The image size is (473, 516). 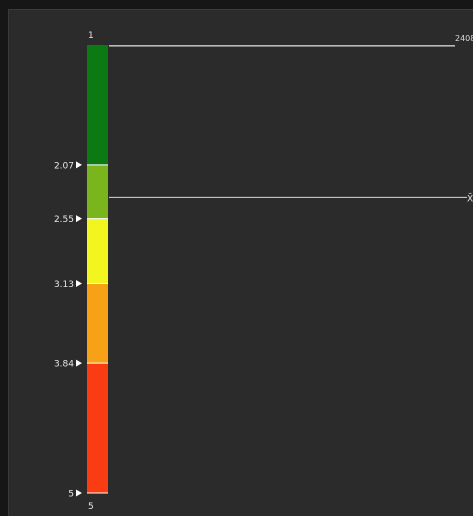 I want to click on histogram-bar, so click(x=282, y=45).